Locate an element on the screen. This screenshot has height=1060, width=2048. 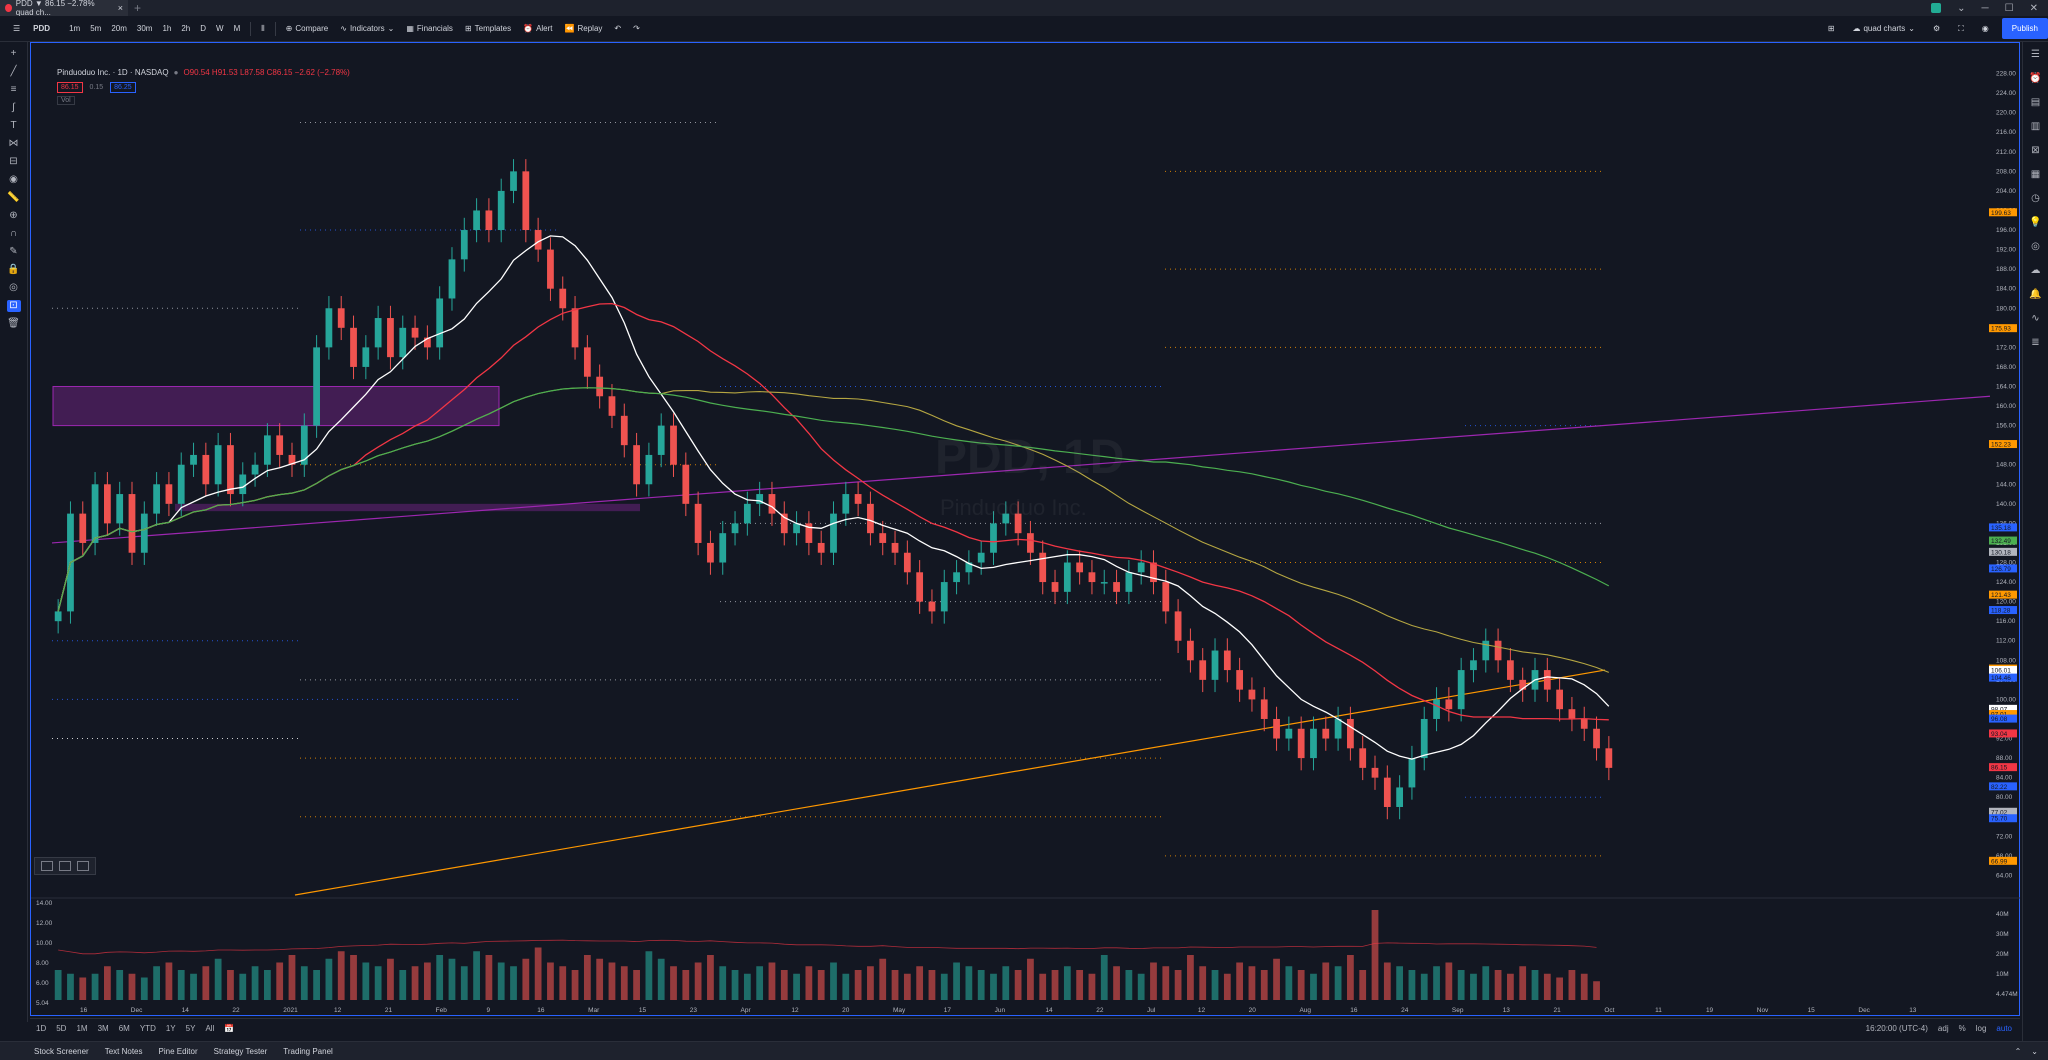
replay-button: ⏪ Replay is located at coordinates (584, 28).